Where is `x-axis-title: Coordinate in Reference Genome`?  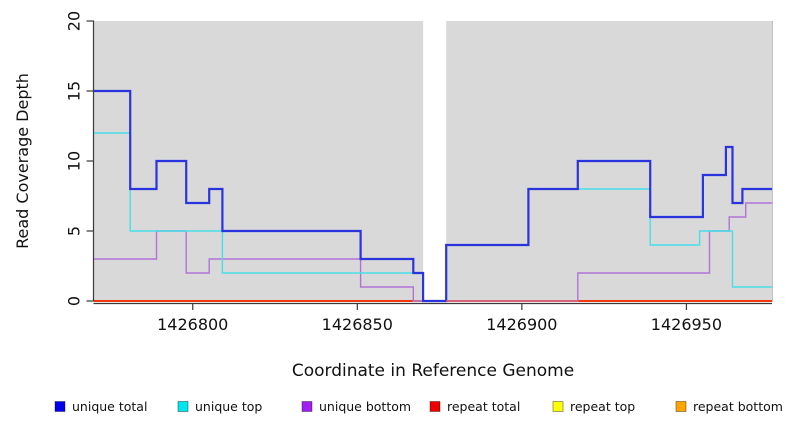 x-axis-title: Coordinate in Reference Genome is located at coordinates (433, 371).